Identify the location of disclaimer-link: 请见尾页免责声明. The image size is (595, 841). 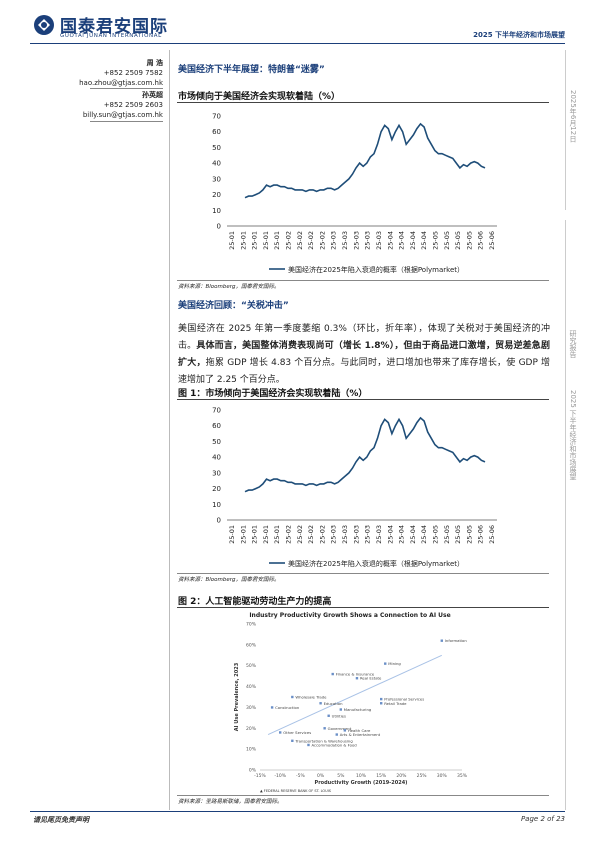
(61, 820).